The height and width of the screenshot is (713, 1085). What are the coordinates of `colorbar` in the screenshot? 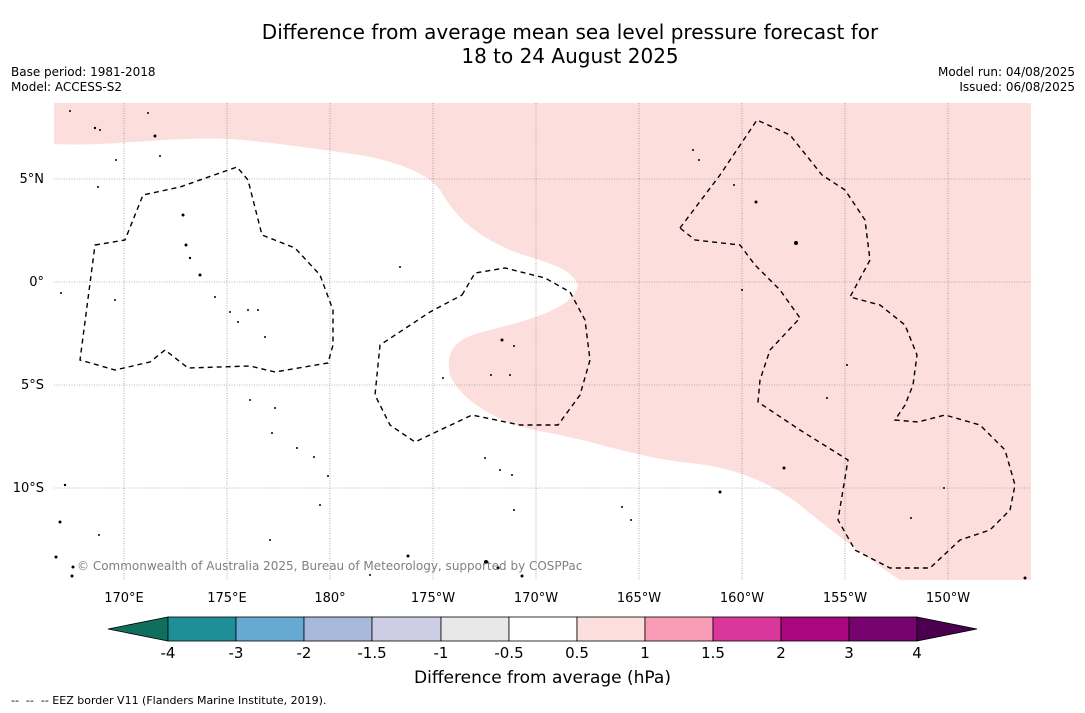 It's located at (542, 629).